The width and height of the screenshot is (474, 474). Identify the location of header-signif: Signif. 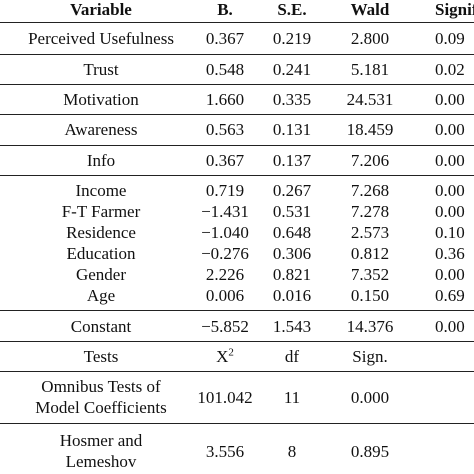
(454, 9).